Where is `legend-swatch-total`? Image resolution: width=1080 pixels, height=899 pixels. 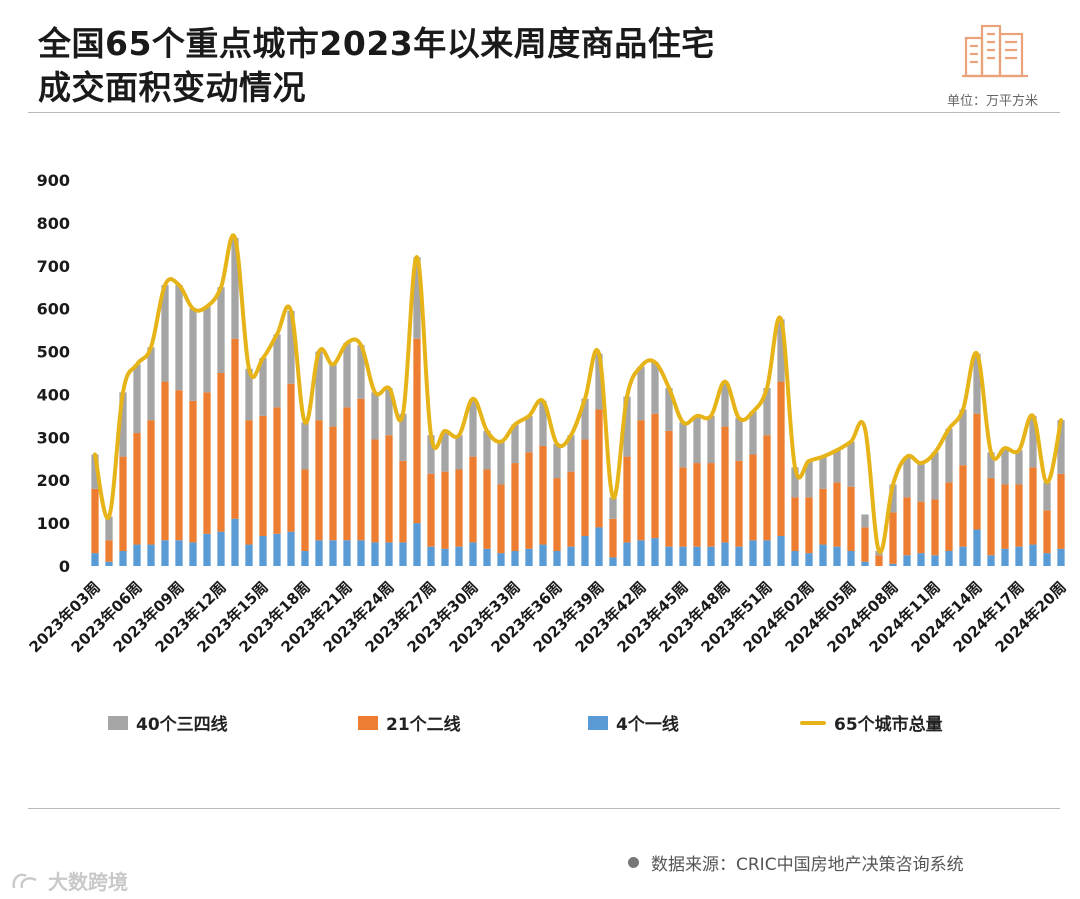
legend-swatch-total is located at coordinates (813, 722).